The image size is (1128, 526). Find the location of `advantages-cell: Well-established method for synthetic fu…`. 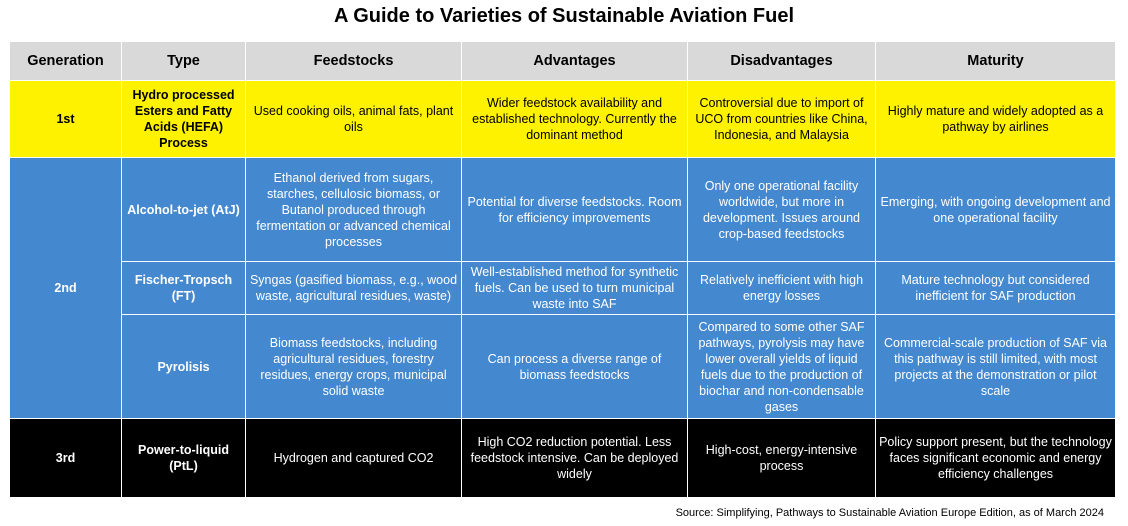

advantages-cell: Well-established method for synthetic fu… is located at coordinates (574, 288).